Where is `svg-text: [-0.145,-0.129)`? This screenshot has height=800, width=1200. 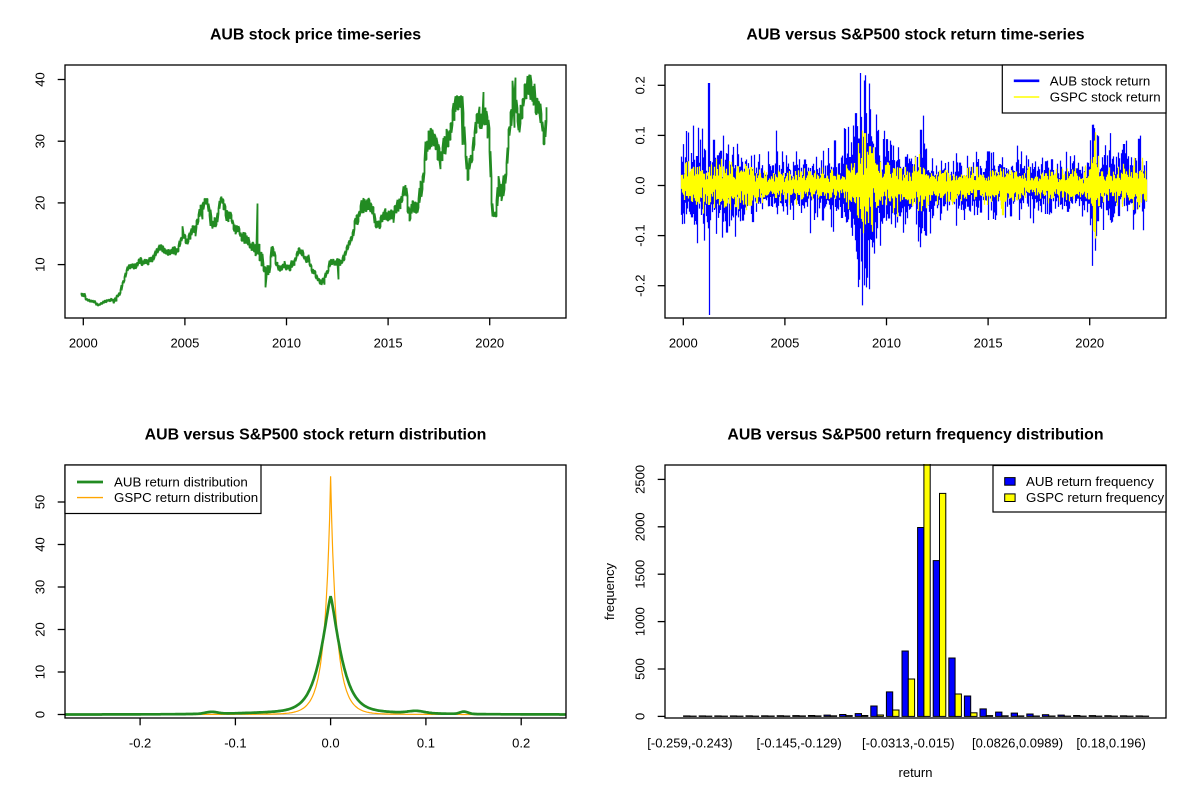
svg-text: [-0.145,-0.129) is located at coordinates (798, 743).